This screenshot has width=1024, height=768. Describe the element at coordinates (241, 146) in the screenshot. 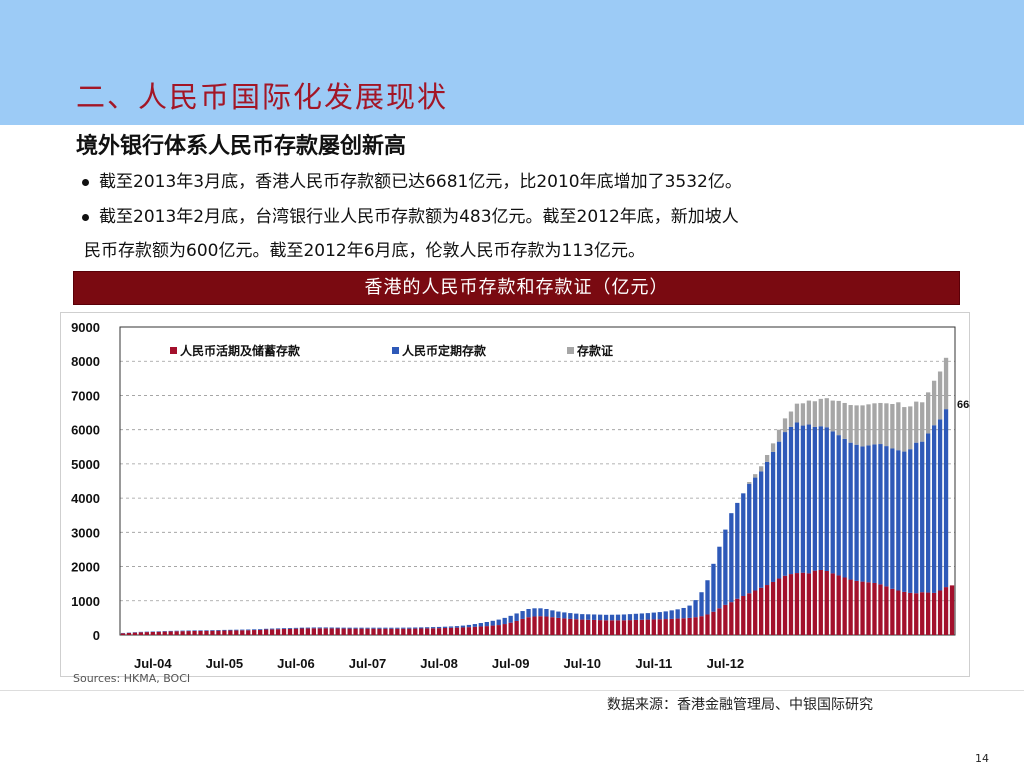

I see `slide-subtitle: 境外银行体系人民币存款屡创新高` at that location.